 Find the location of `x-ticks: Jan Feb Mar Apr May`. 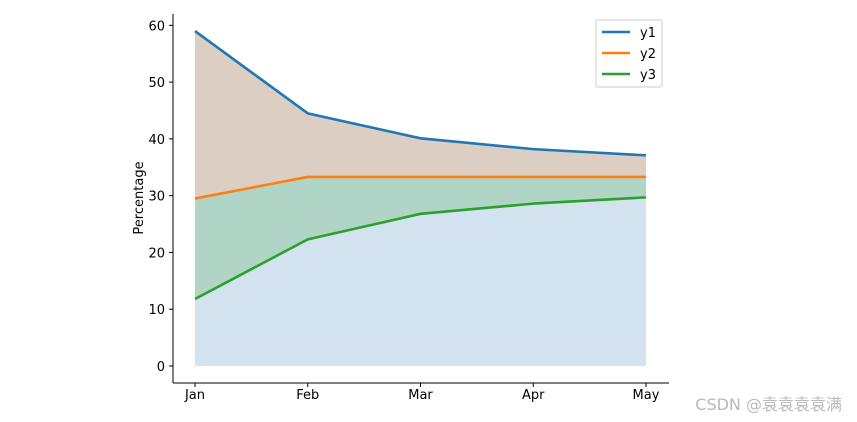

x-ticks: Jan Feb Mar Apr May is located at coordinates (422, 393).